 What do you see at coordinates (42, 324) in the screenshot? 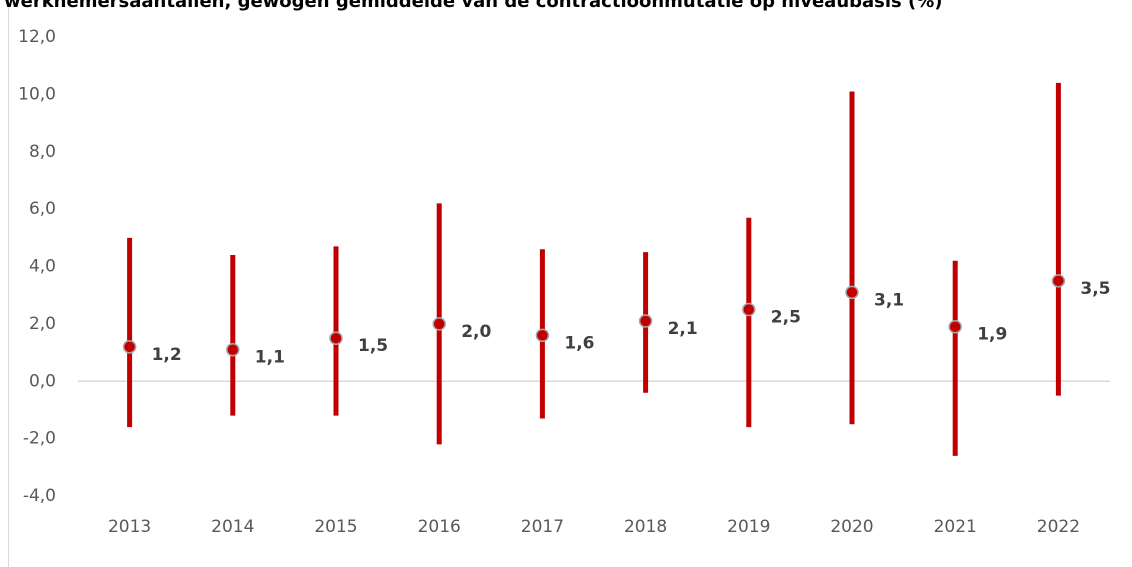
I see `y-tick-label: 2,0` at bounding box center [42, 324].